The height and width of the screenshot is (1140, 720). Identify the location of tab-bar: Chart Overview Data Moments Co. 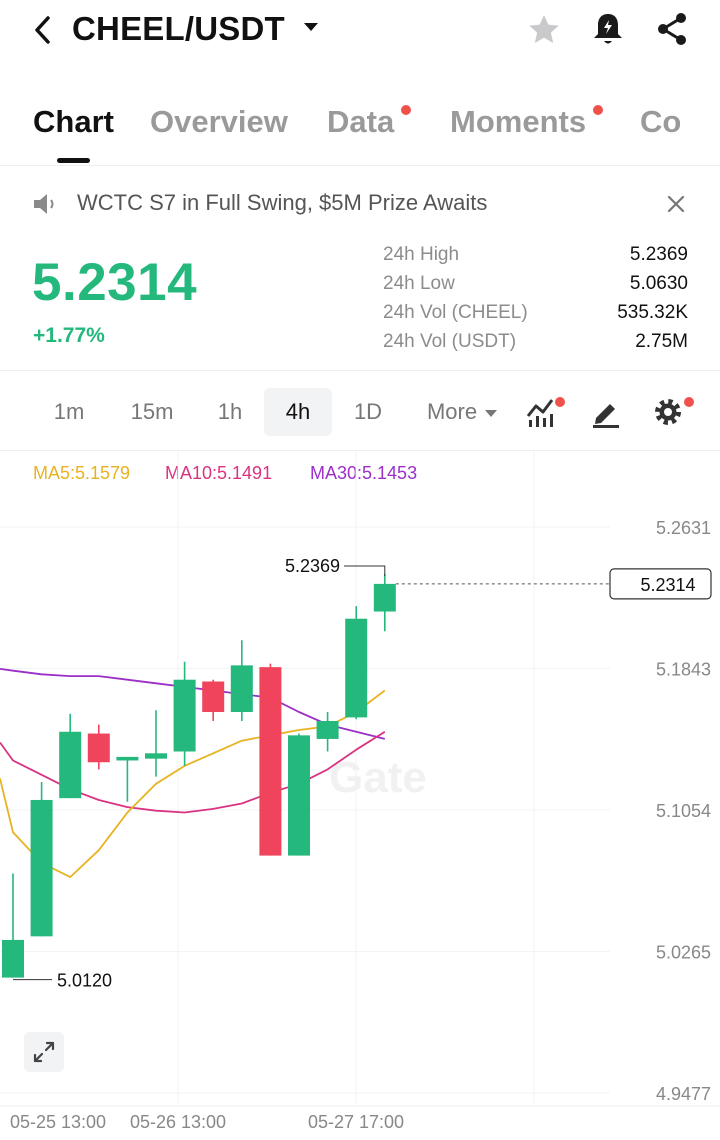
(360, 131).